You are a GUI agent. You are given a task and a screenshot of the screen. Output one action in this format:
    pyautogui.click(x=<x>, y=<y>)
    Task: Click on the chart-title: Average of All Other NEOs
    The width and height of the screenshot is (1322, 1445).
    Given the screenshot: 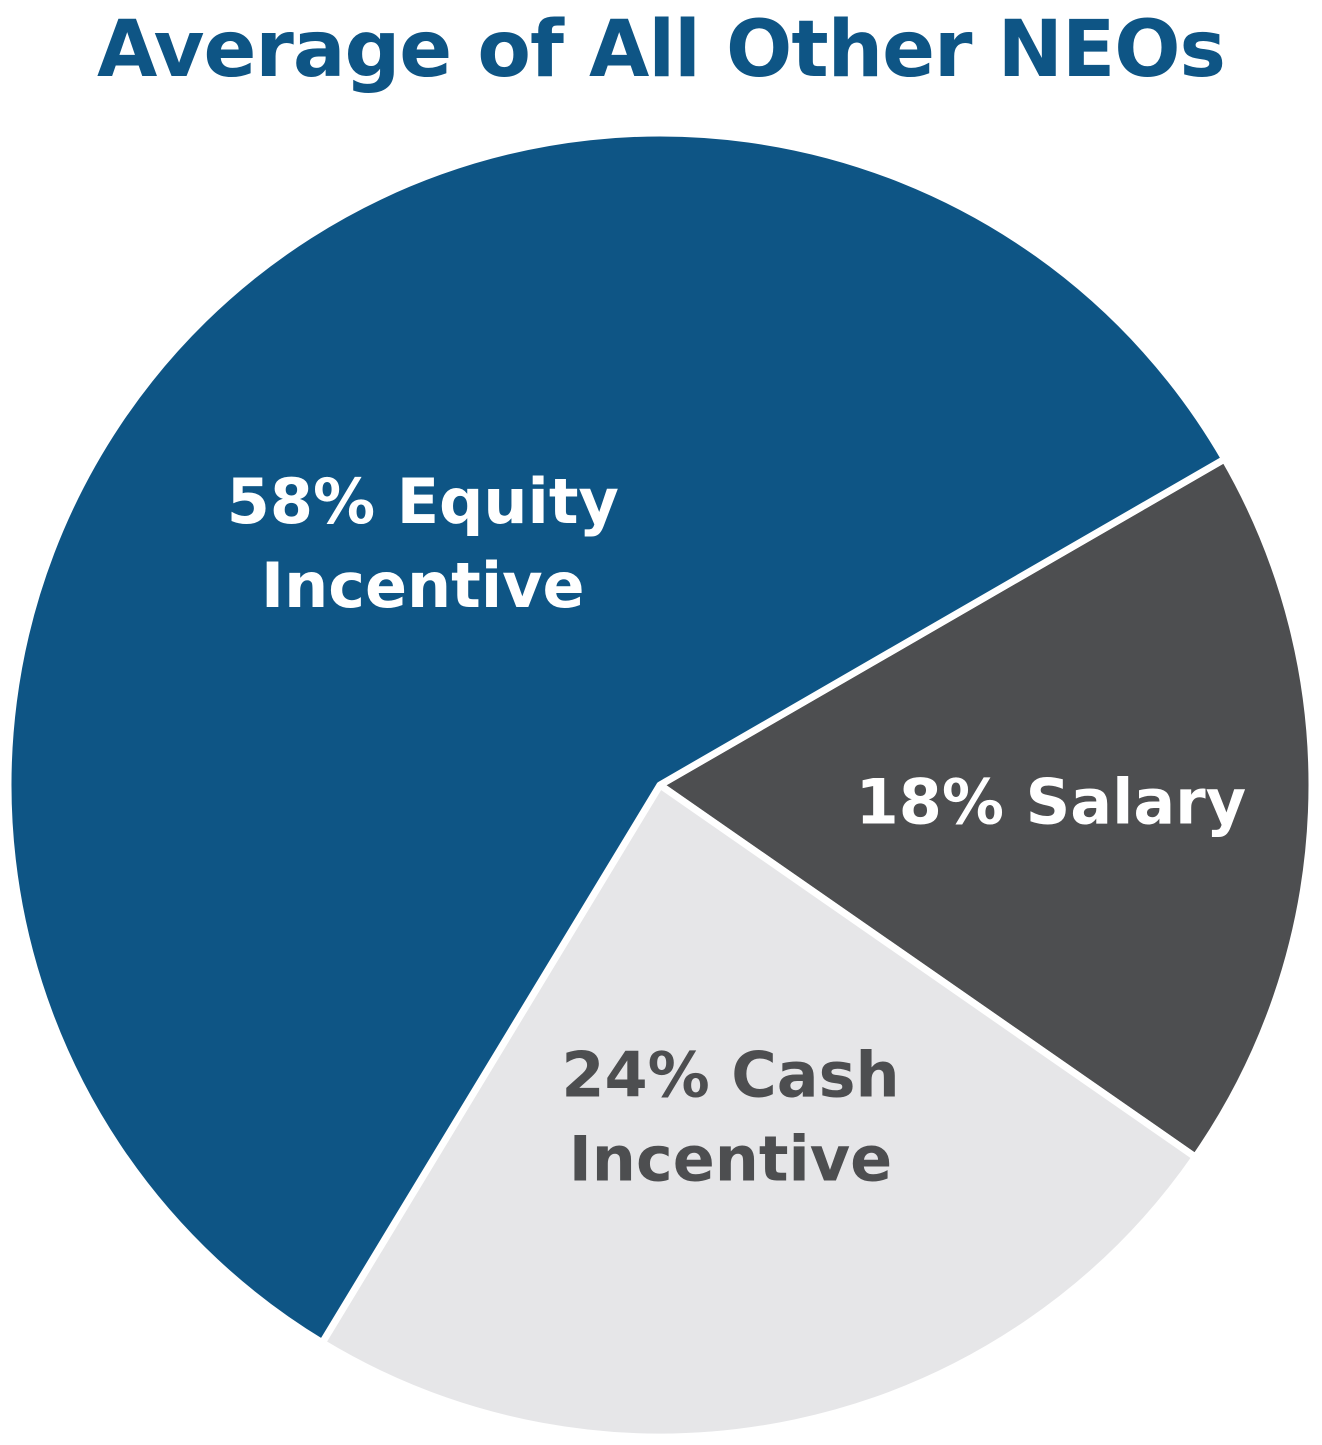 What is the action you would take?
    pyautogui.click(x=661, y=50)
    